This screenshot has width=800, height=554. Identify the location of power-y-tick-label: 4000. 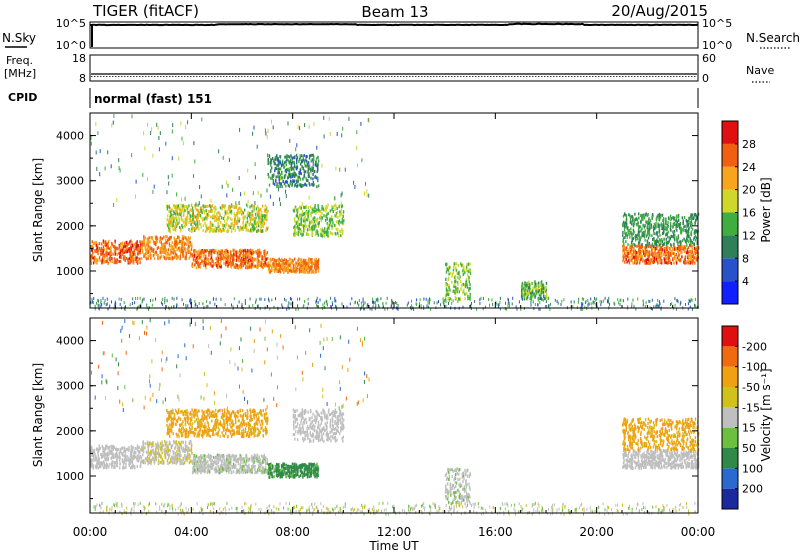
(70, 136).